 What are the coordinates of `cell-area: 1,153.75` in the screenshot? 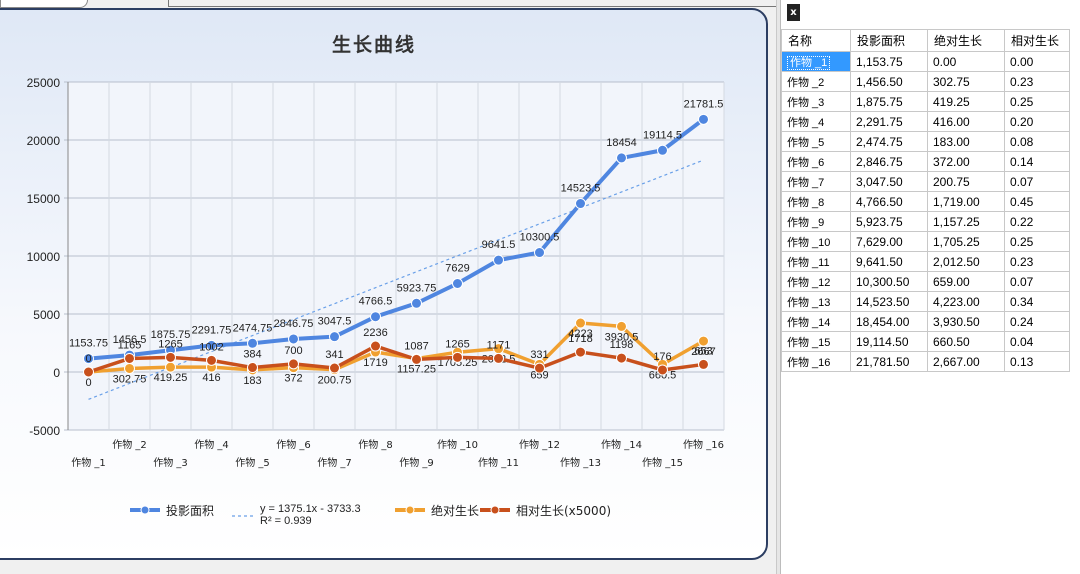 It's located at (889, 61).